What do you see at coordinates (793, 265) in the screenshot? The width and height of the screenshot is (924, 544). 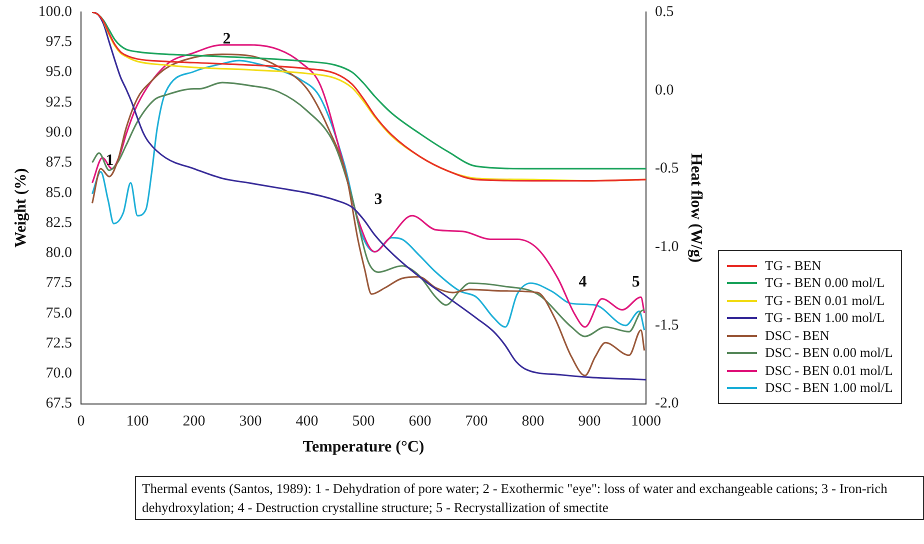 I see `legend-label: TG - BEN` at bounding box center [793, 265].